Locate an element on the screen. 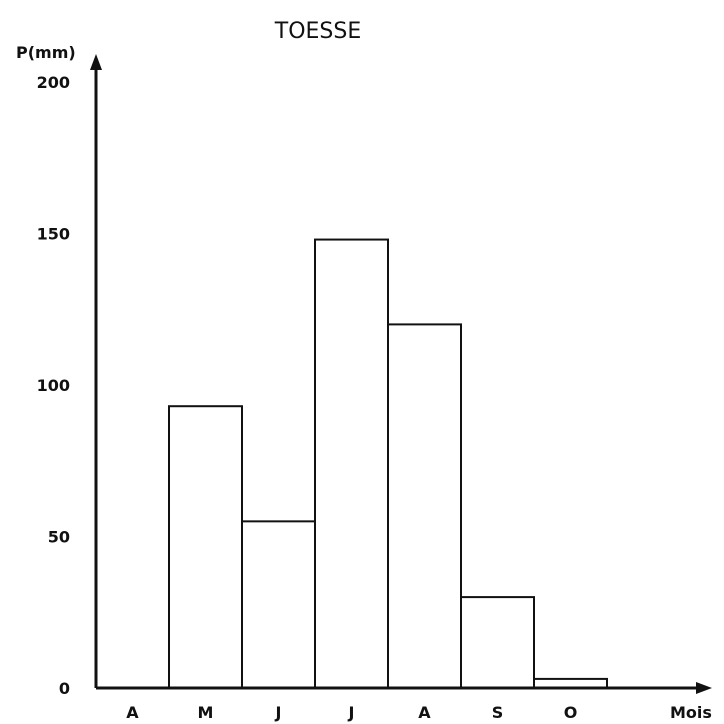 This screenshot has width=724, height=724. y-axis-label: P(mm) is located at coordinates (46, 52).